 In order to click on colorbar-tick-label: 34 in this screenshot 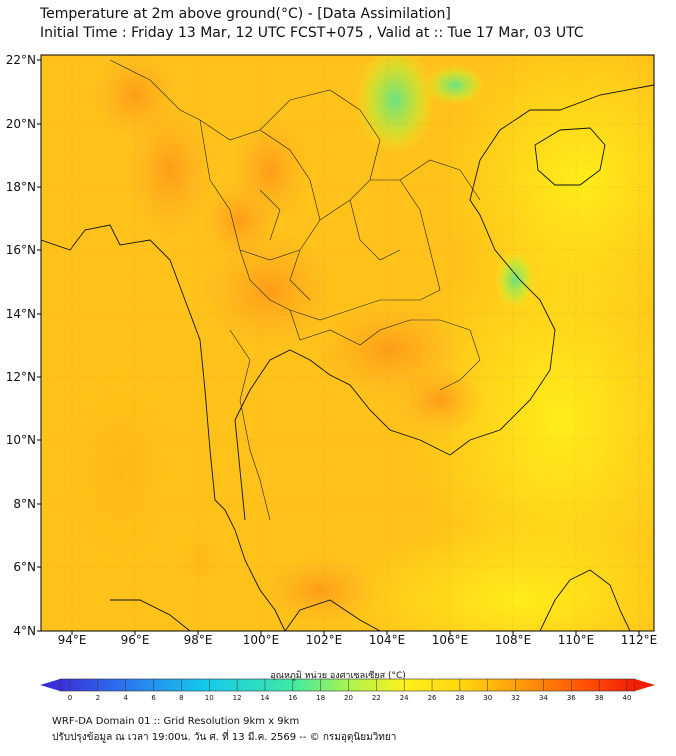, I will do `click(543, 698)`.